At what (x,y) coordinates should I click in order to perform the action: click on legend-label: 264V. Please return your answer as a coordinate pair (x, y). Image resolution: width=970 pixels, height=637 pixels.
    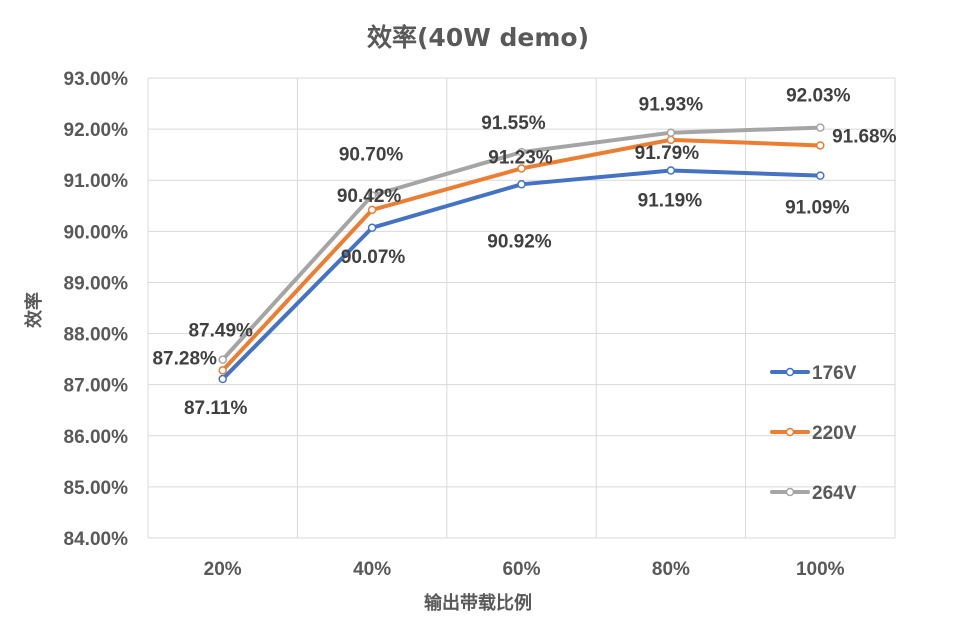
    Looking at the image, I should click on (834, 493).